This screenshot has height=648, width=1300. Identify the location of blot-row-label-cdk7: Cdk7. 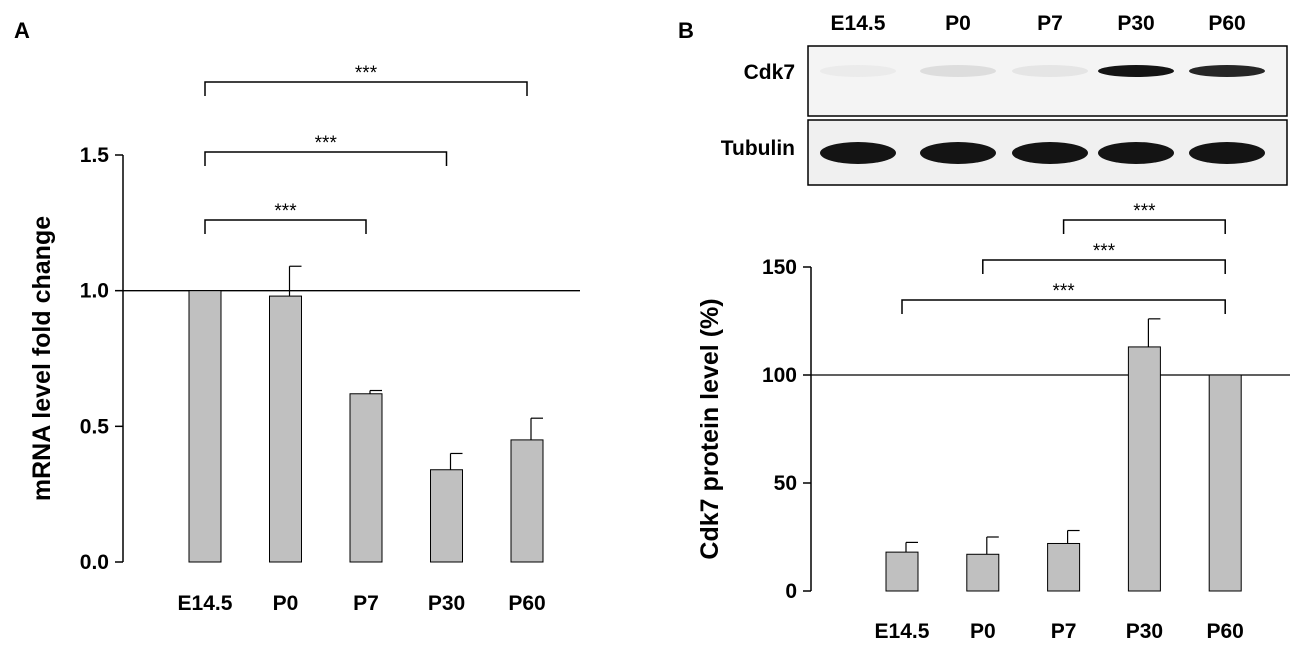
(769, 72).